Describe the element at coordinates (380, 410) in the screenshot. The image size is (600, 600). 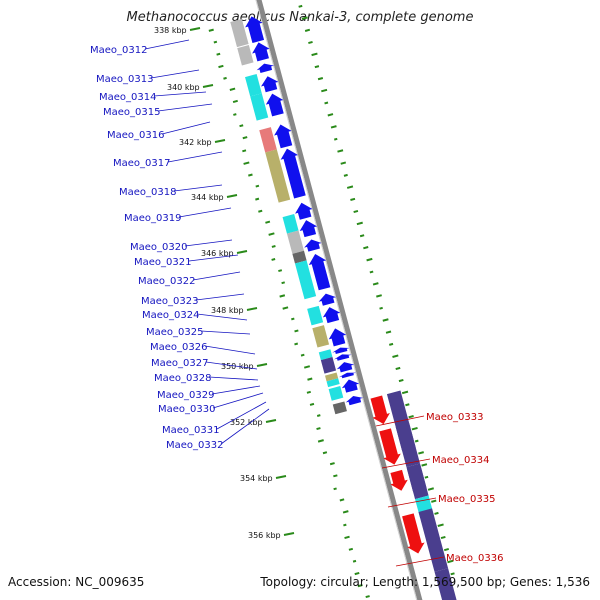
I see `reverse-gene-arrow` at that location.